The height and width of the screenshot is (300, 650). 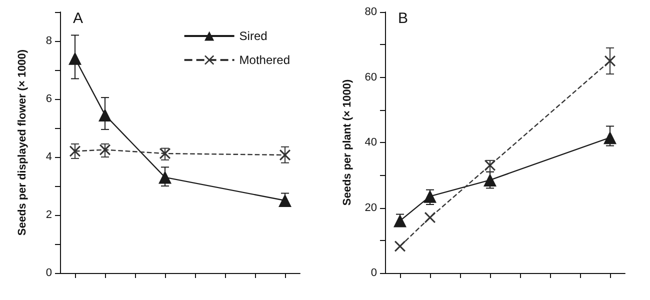 I want to click on legend-label: Mothered, so click(x=264, y=60).